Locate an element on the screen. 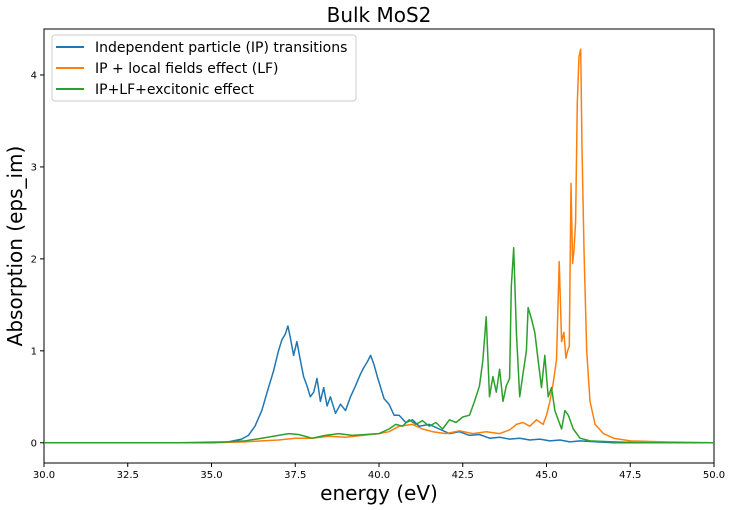 The height and width of the screenshot is (510, 732). x-tick-label: 35.0 is located at coordinates (211, 475).